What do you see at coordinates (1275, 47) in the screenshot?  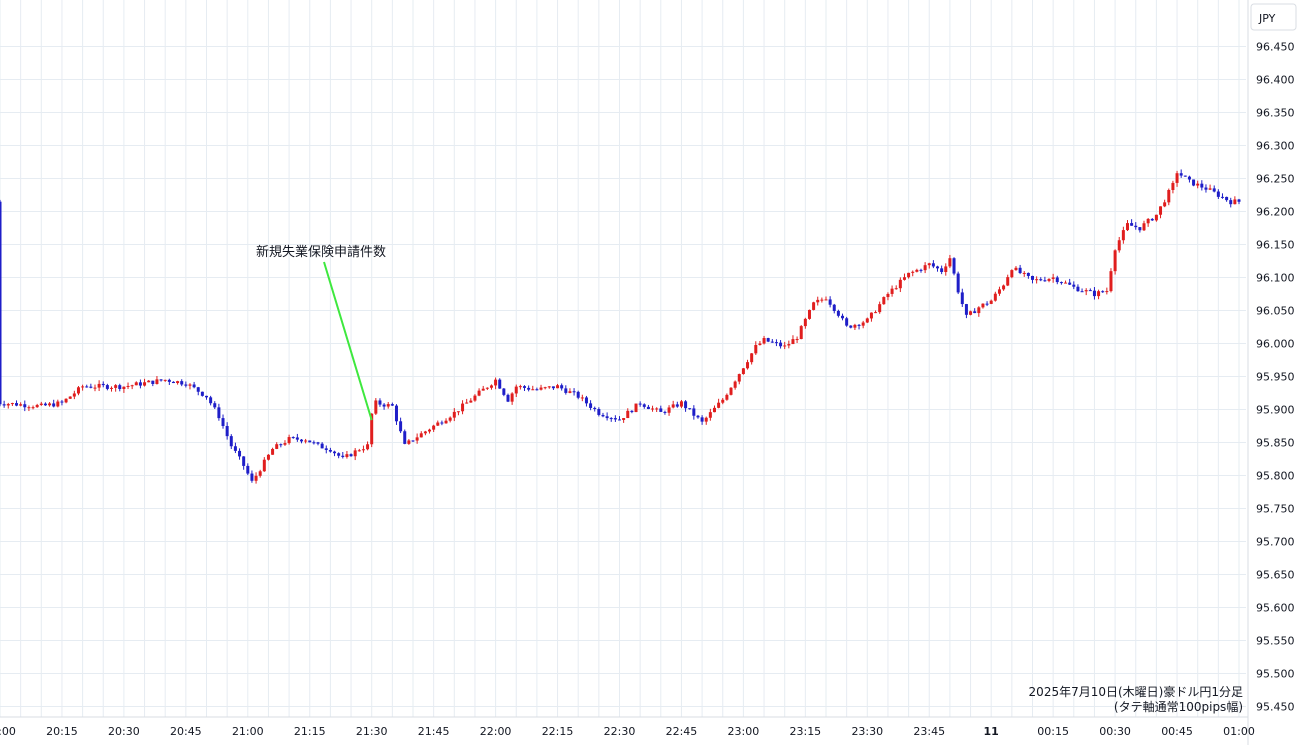 I see `price-tick-label: 96.450` at bounding box center [1275, 47].